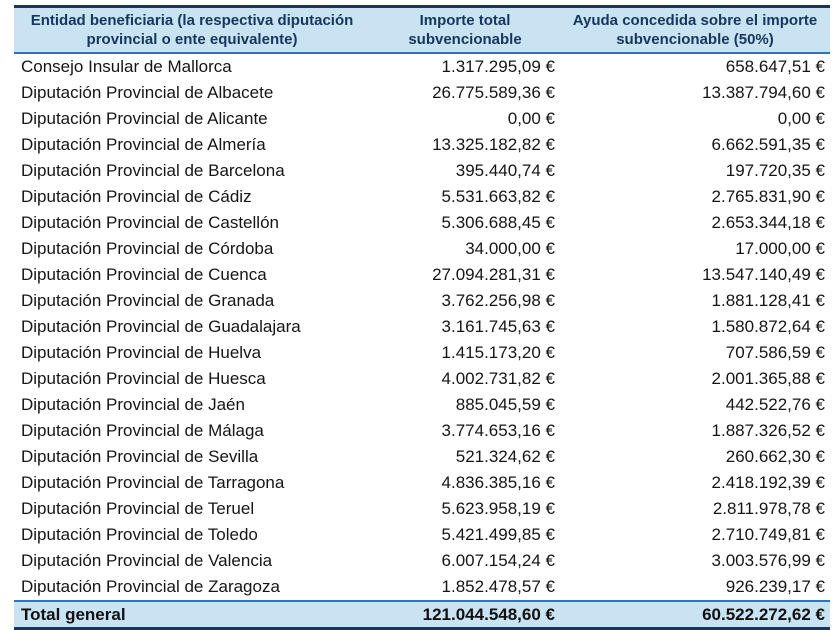  Describe the element at coordinates (126, 67) in the screenshot. I see `entity-cell: Consejo Insular de Mallorca` at that location.